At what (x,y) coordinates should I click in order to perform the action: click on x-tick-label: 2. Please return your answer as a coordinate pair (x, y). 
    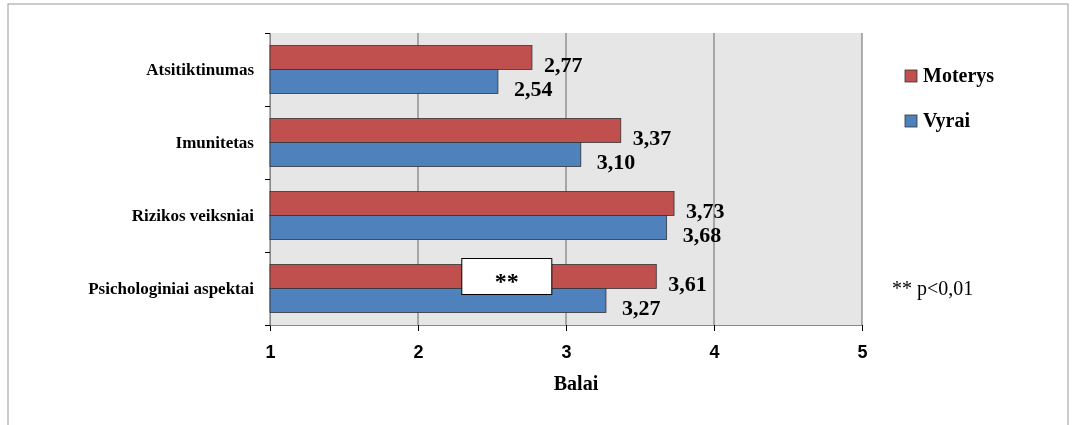
    Looking at the image, I should click on (418, 351).